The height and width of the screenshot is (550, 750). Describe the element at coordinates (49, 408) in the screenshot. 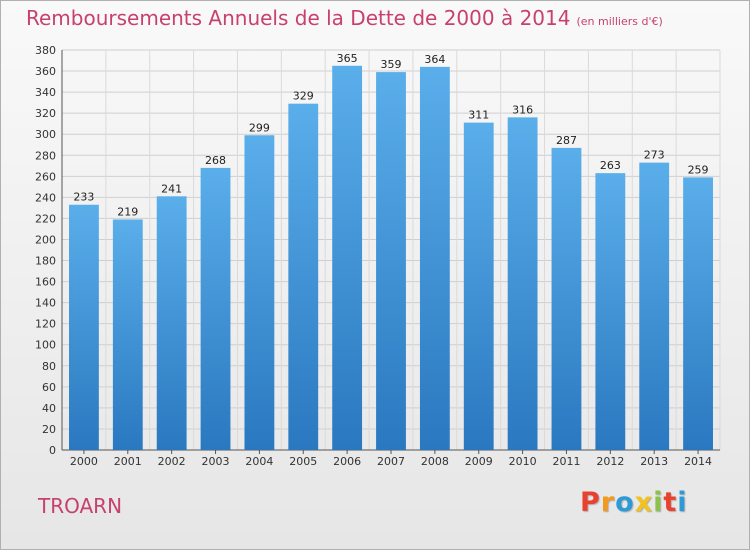

I see `y-tick-label: 40` at that location.